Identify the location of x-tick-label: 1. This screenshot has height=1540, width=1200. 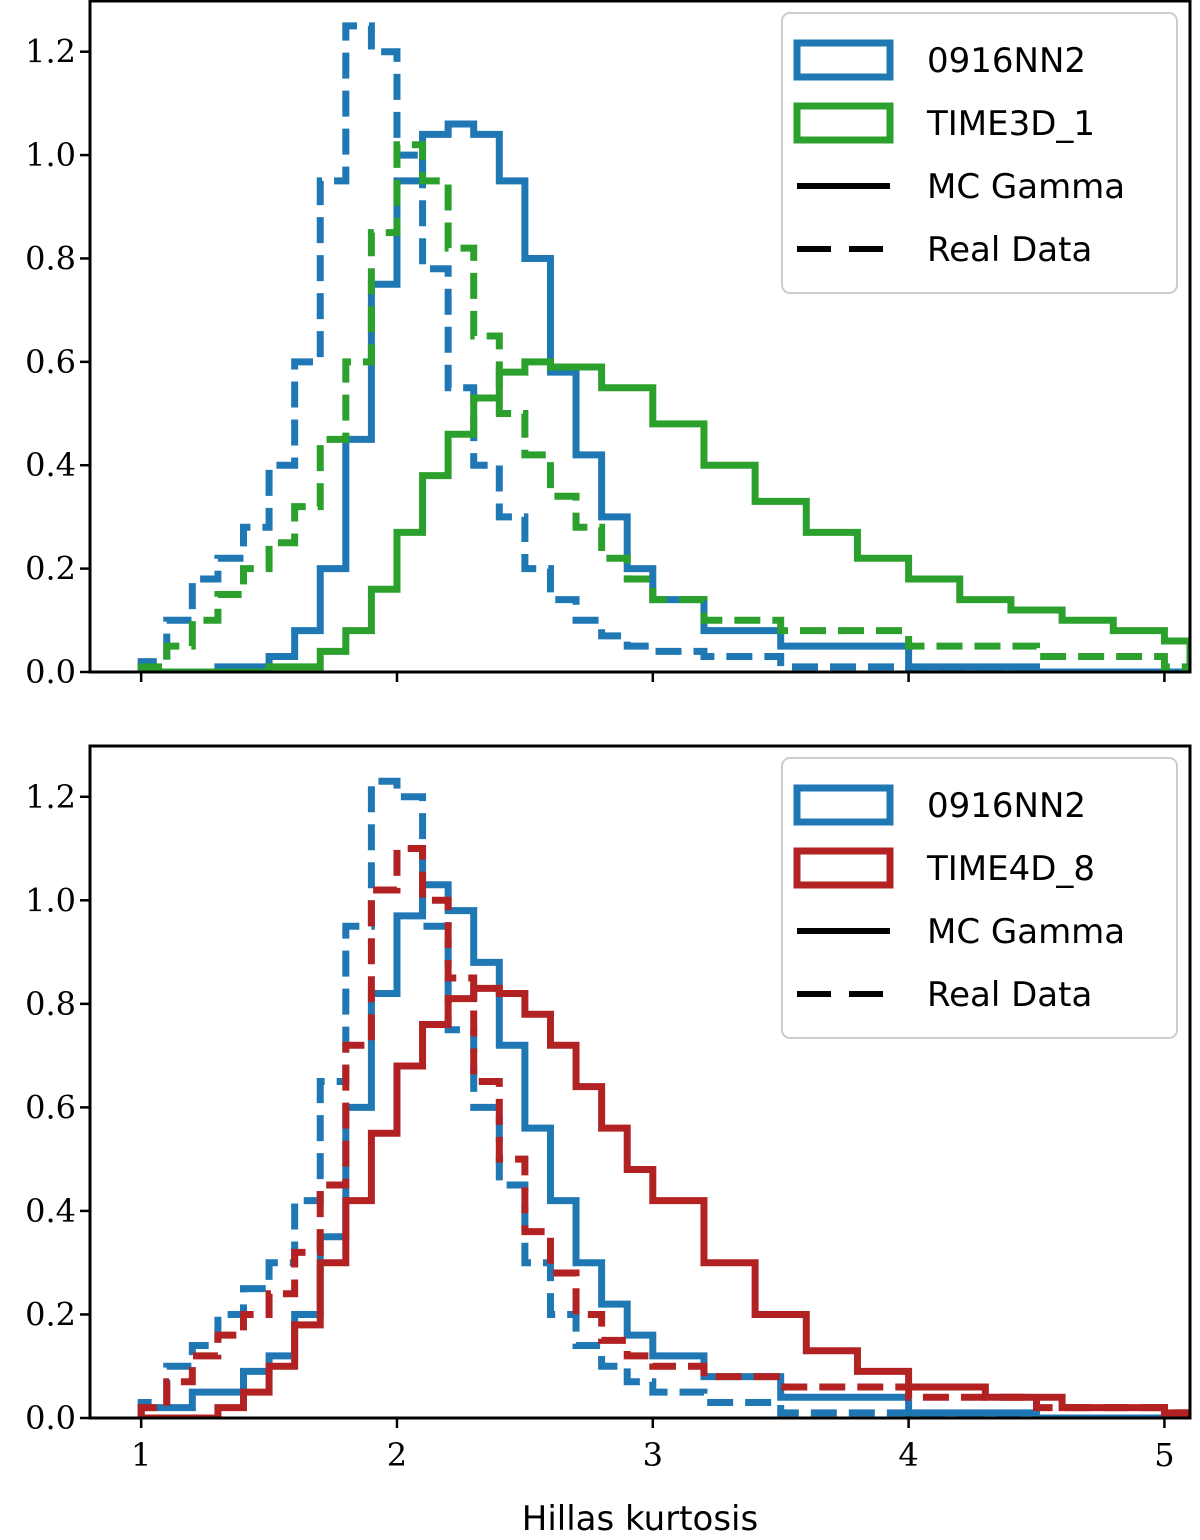
(141, 1455).